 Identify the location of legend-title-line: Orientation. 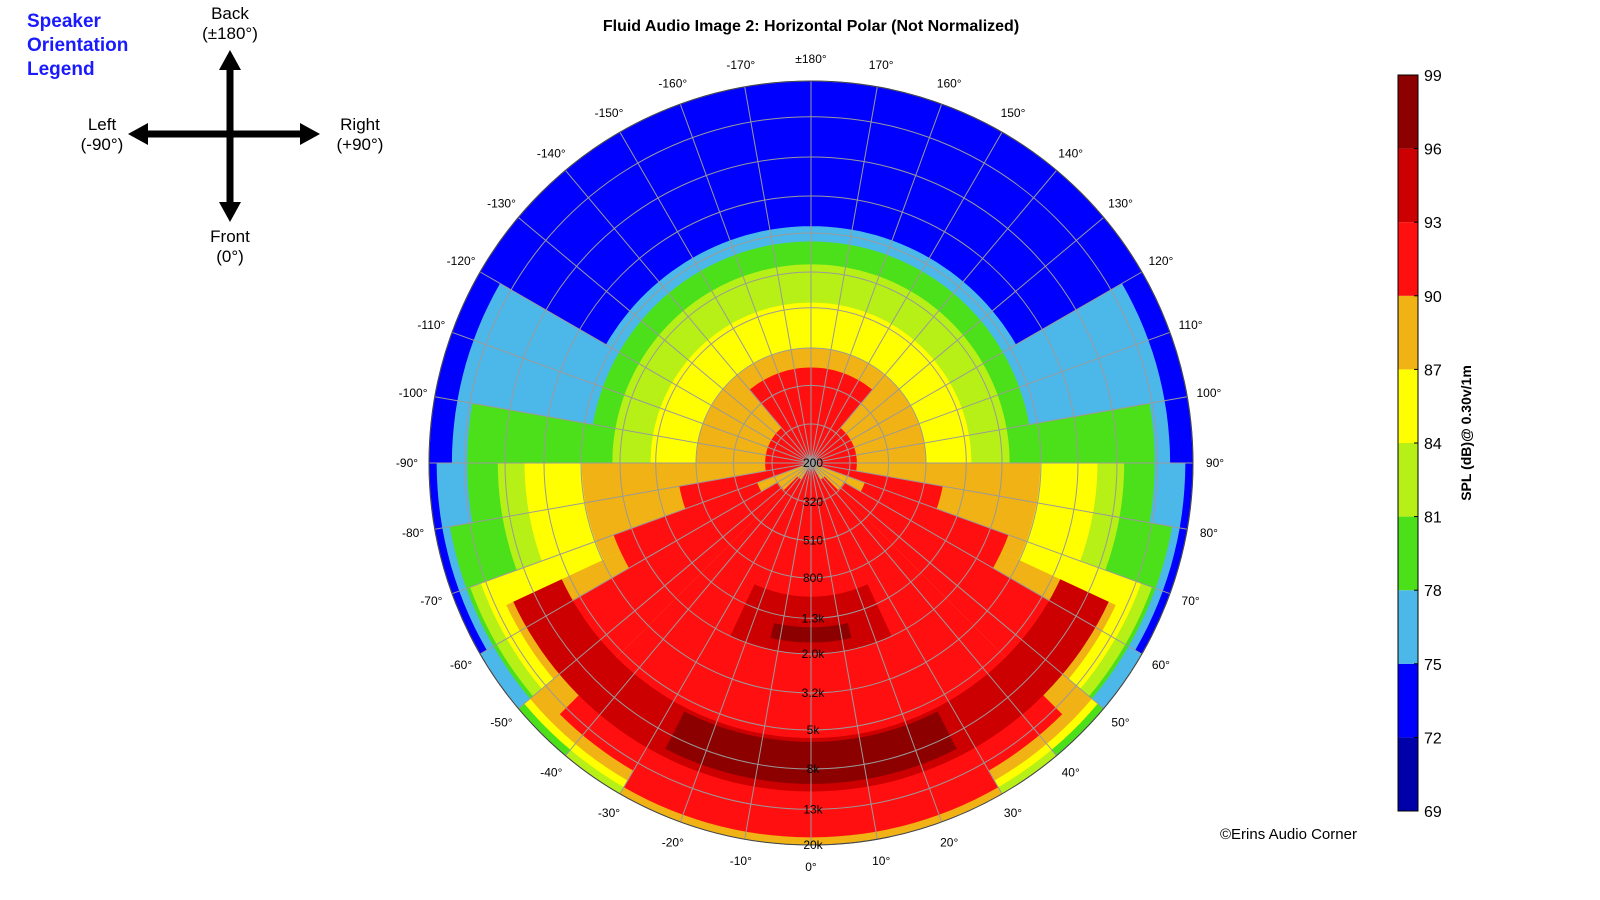
(78, 45).